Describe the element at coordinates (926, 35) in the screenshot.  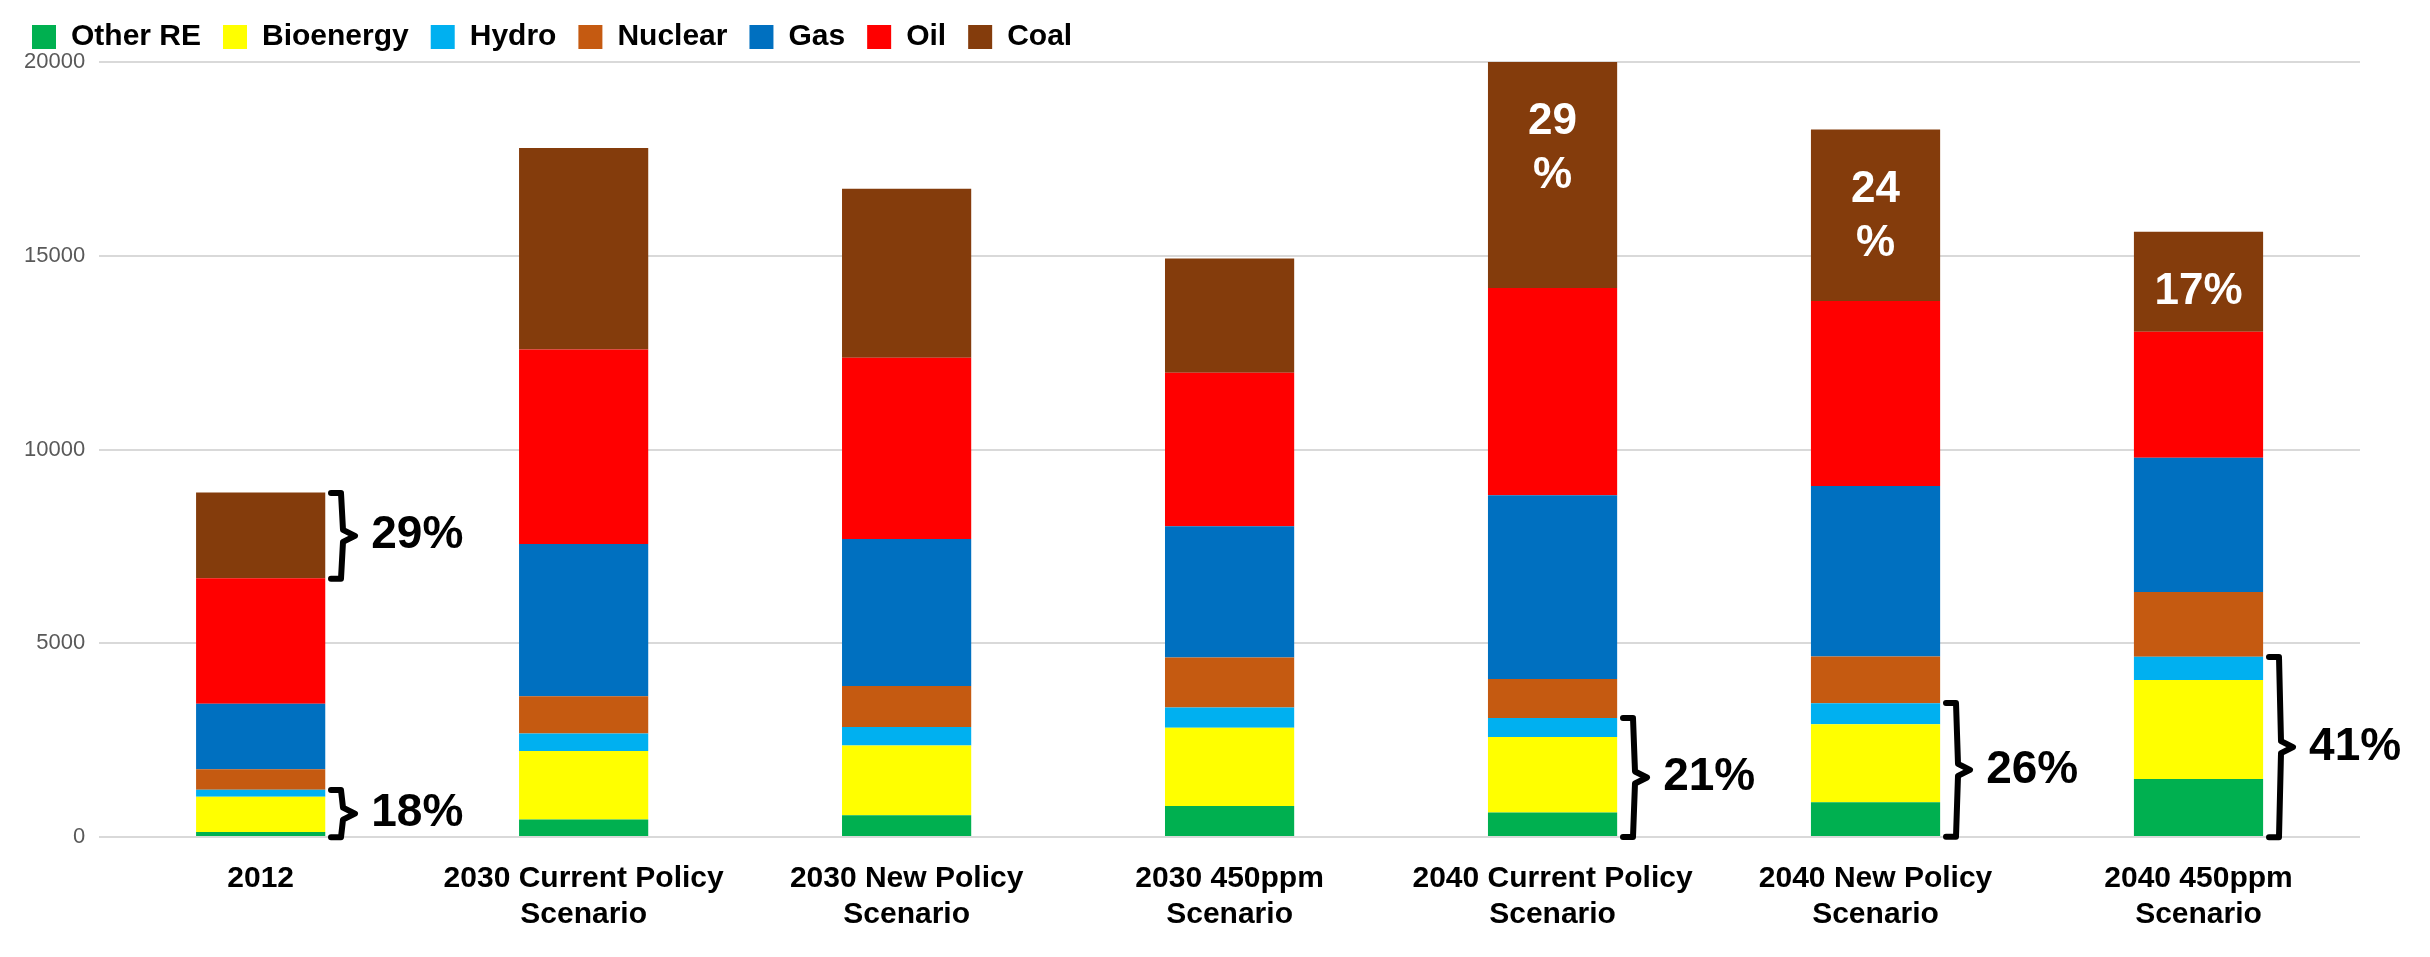
I see `legend-label: Oil` at that location.